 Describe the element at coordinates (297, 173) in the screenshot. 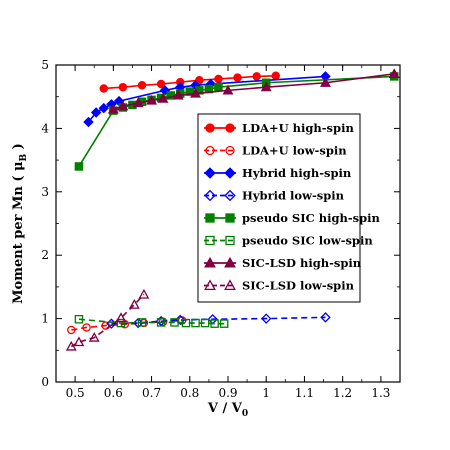

I see `legend-label: Hybrid high-spin` at that location.